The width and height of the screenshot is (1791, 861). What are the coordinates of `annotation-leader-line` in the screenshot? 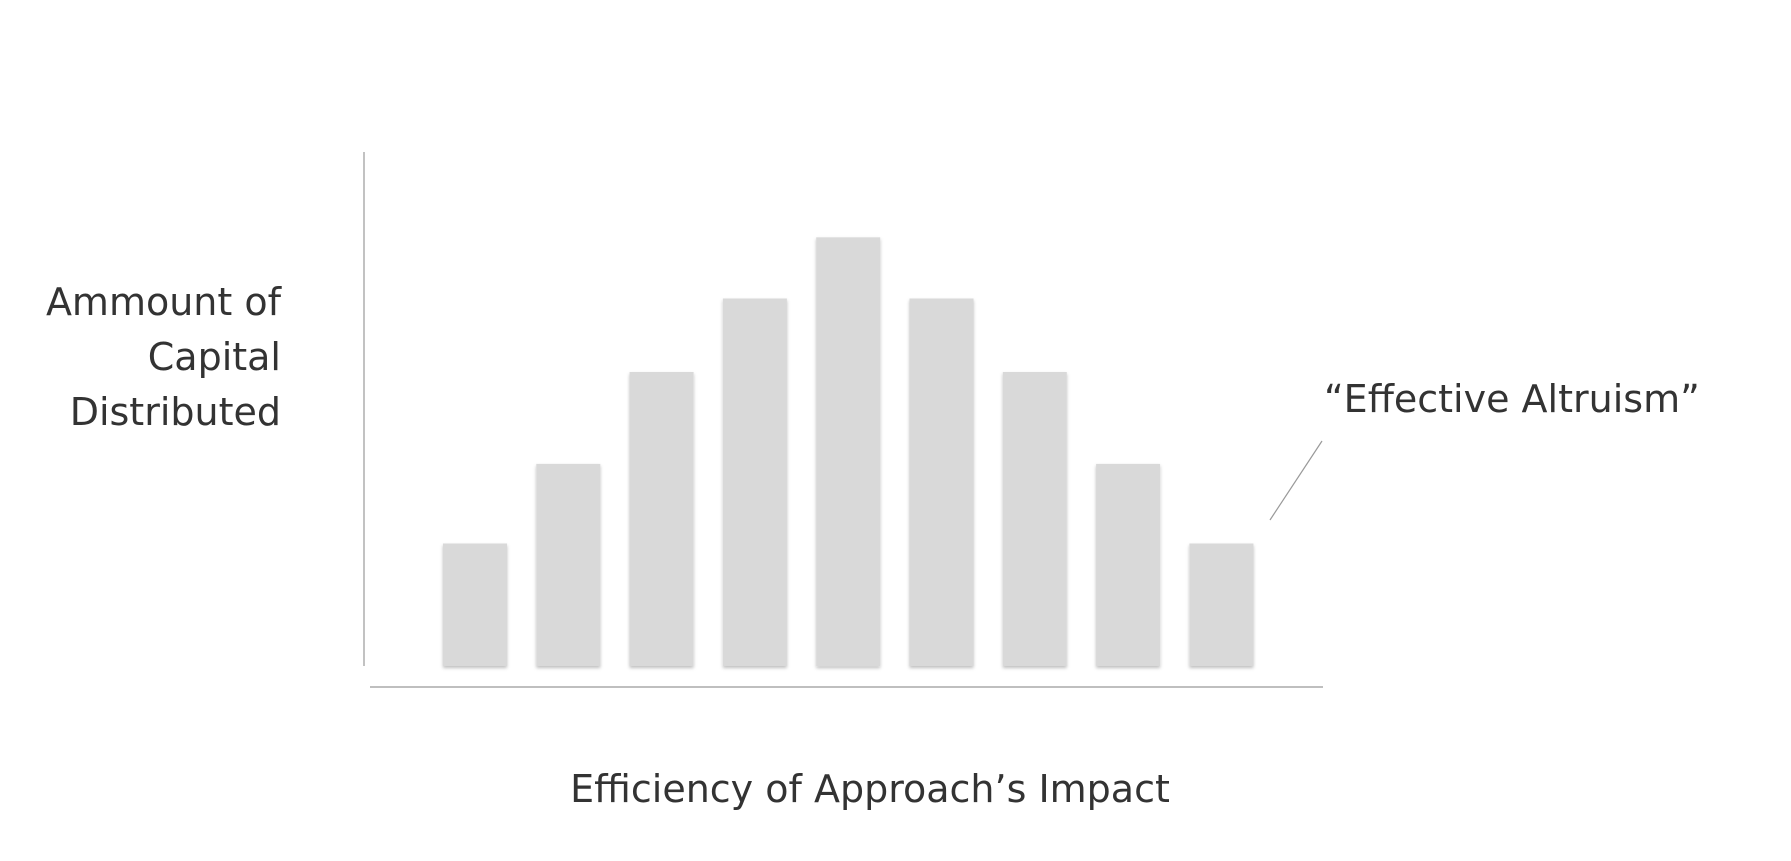 It's located at (1296, 480).